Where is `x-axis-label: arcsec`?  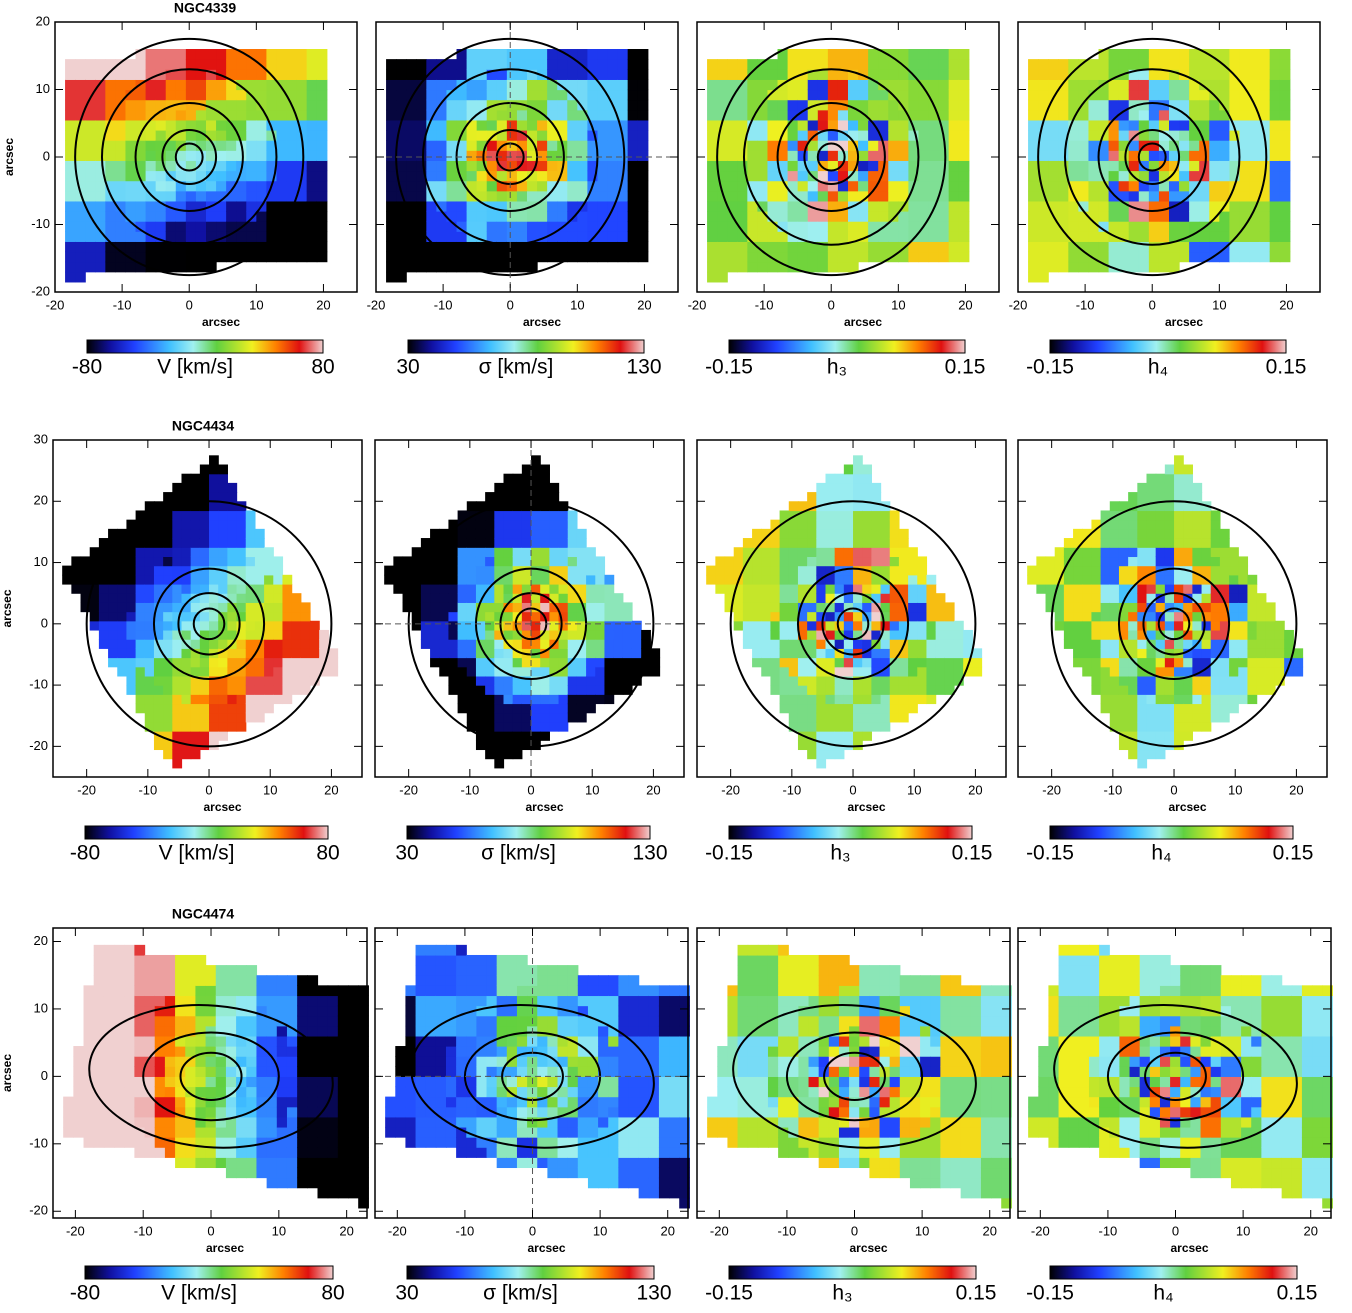 x-axis-label: arcsec is located at coordinates (542, 322).